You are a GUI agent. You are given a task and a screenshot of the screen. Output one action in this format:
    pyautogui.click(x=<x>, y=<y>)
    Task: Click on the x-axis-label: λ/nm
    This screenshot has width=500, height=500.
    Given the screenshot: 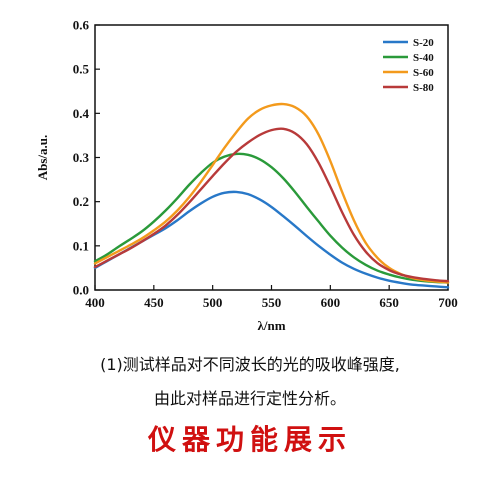 What is the action you would take?
    pyautogui.click(x=271, y=325)
    